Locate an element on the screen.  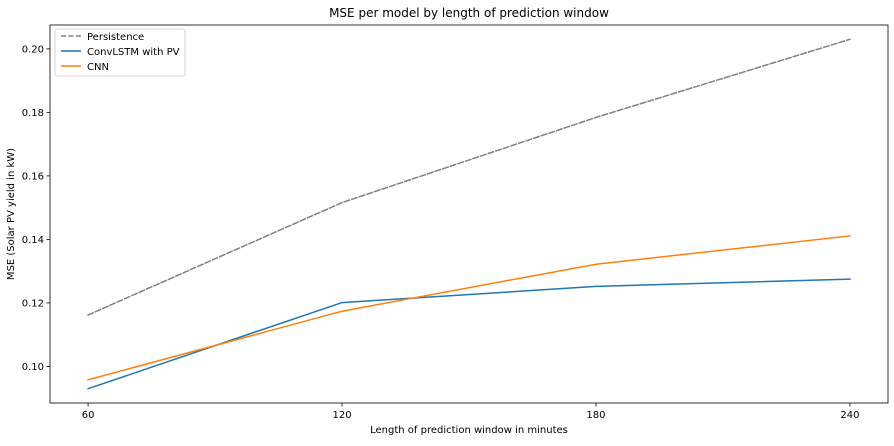
y-tick-label: 0.20 is located at coordinates (33, 49).